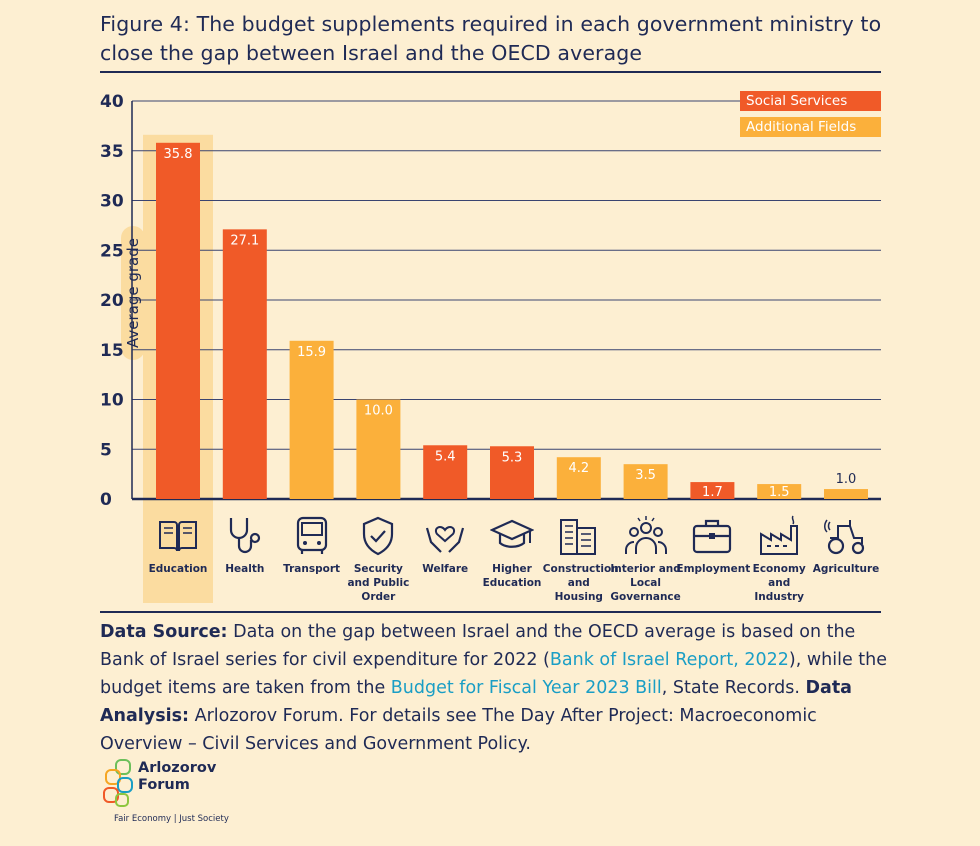 This screenshot has width=980, height=846. Describe the element at coordinates (578, 468) in the screenshot. I see `bar-value-label: 4.2` at that location.